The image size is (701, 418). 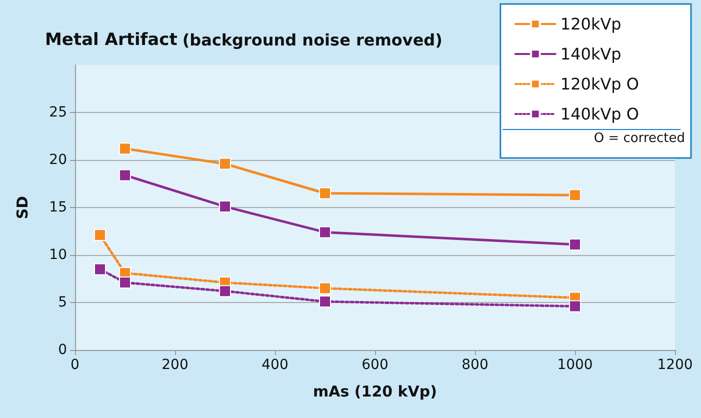 What do you see at coordinates (23, 208) in the screenshot?
I see `y-axis-title: SD` at bounding box center [23, 208].